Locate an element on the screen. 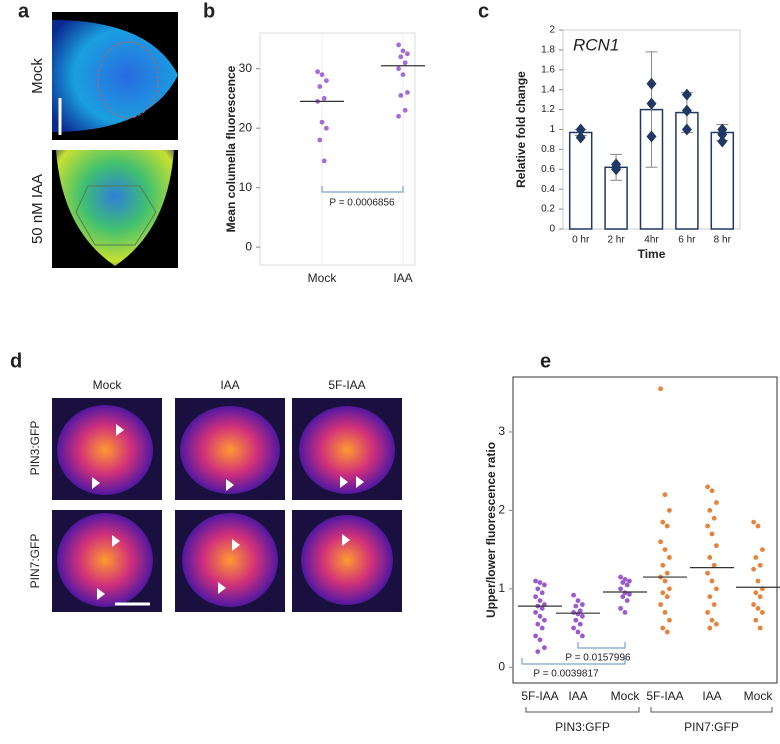  plot-frame is located at coordinates (337, 149).